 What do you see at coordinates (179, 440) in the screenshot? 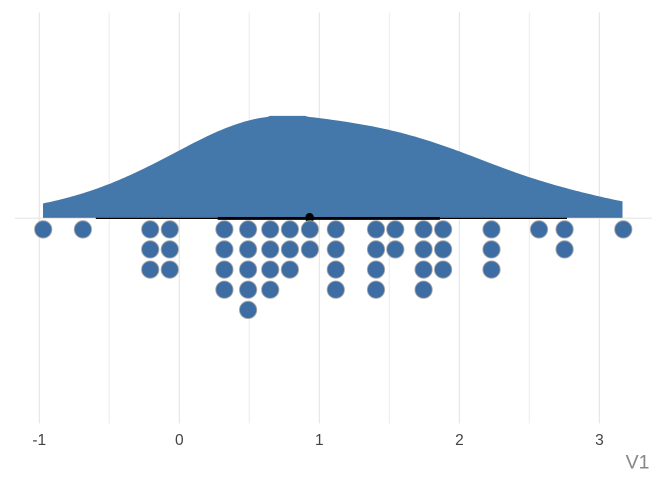
I see `svg-text: 0` at bounding box center [179, 440].